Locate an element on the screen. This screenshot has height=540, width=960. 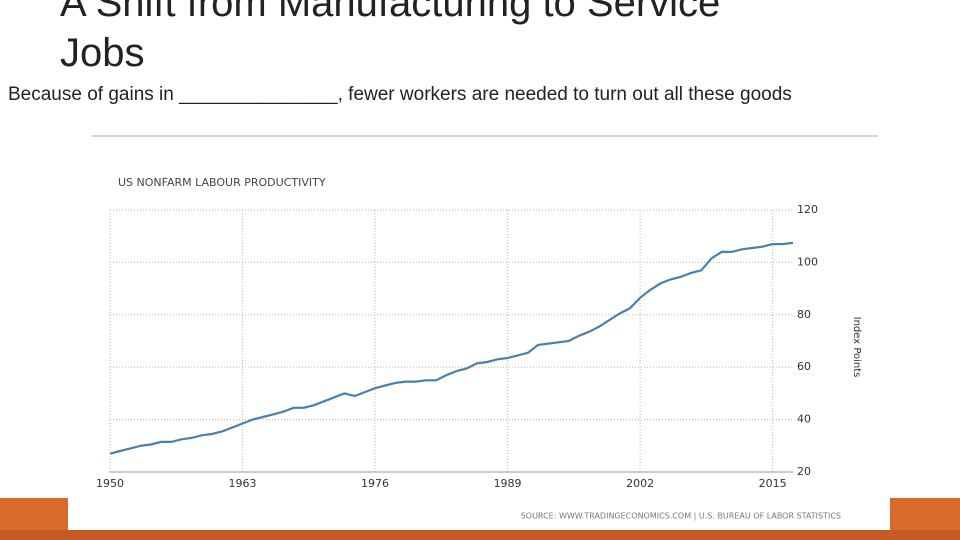
x-tick-label: 1963 is located at coordinates (243, 483).